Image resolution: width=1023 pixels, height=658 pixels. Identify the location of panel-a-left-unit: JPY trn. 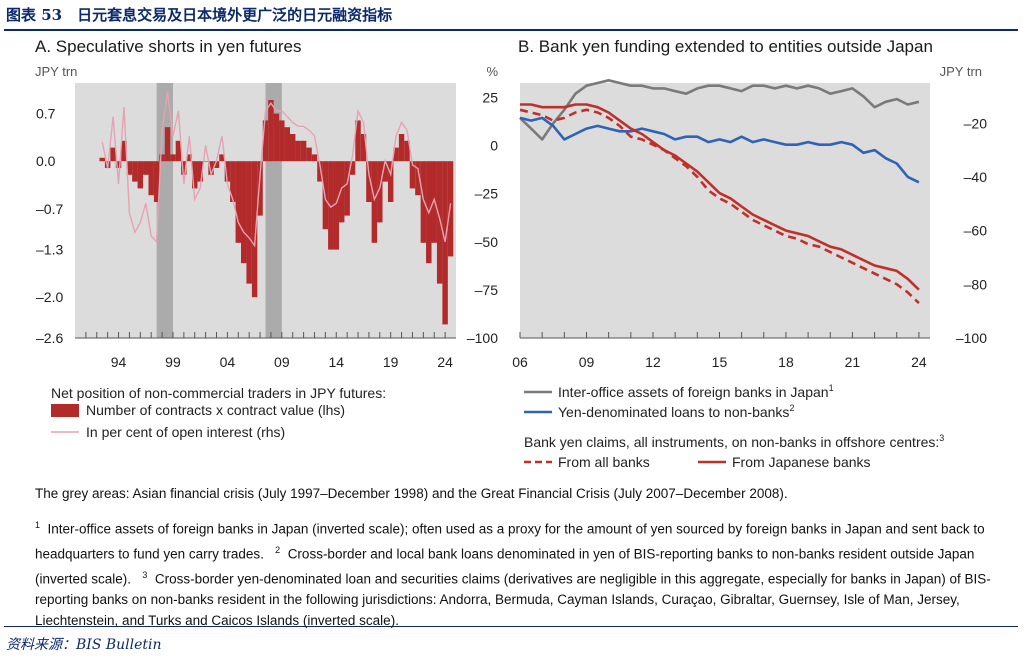
(56, 71).